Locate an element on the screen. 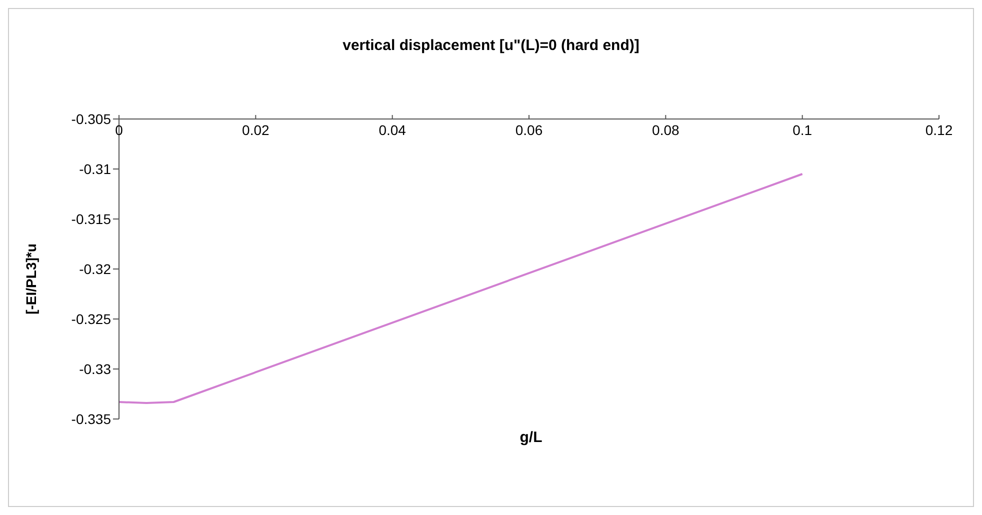 The height and width of the screenshot is (515, 982). y-tick-label: -0.335 is located at coordinates (91, 418).